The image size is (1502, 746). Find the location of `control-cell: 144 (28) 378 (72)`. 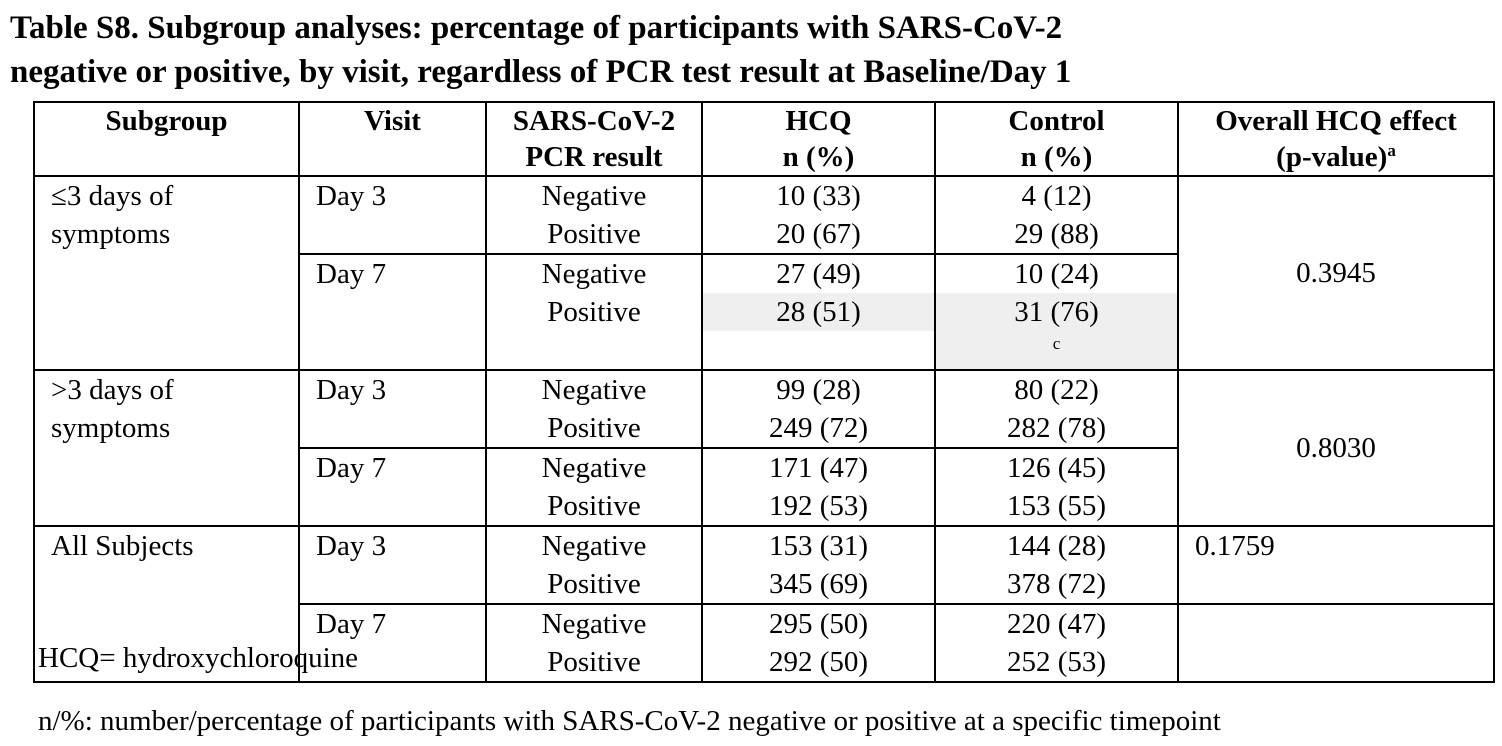

control-cell: 144 (28) 378 (72) is located at coordinates (1056, 565).